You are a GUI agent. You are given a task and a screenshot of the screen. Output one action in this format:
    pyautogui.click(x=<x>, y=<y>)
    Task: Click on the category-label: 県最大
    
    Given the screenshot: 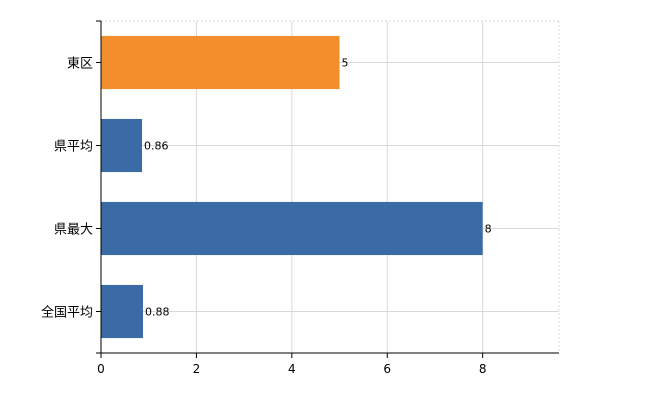 What is the action you would take?
    pyautogui.click(x=73, y=230)
    